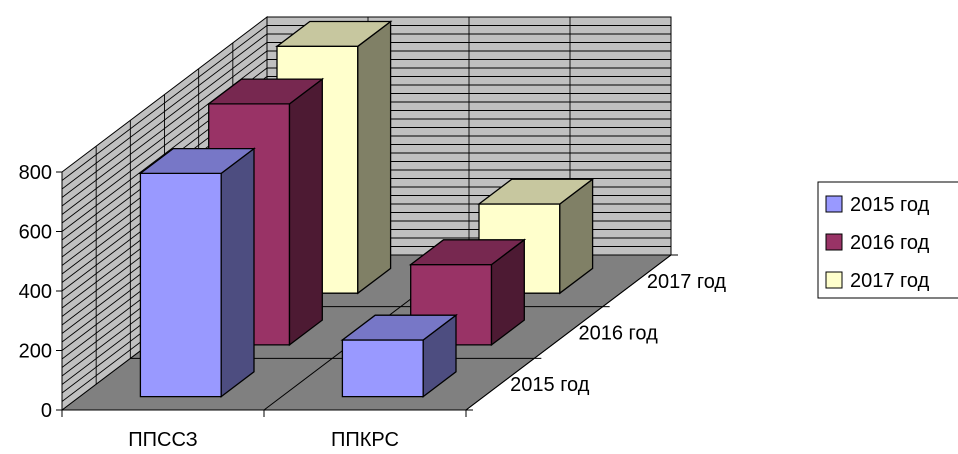  What do you see at coordinates (35, 233) in the screenshot?
I see `y-tick-label: 600` at bounding box center [35, 233].